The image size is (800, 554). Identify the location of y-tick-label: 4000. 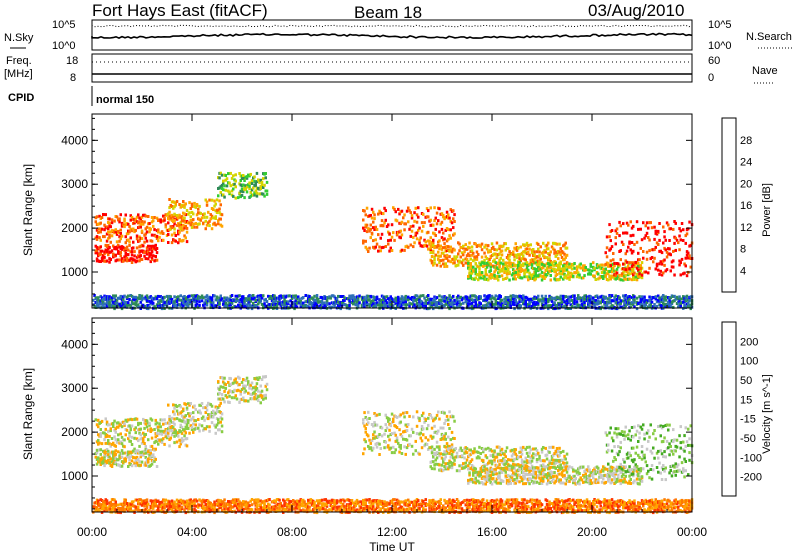
(74, 140).